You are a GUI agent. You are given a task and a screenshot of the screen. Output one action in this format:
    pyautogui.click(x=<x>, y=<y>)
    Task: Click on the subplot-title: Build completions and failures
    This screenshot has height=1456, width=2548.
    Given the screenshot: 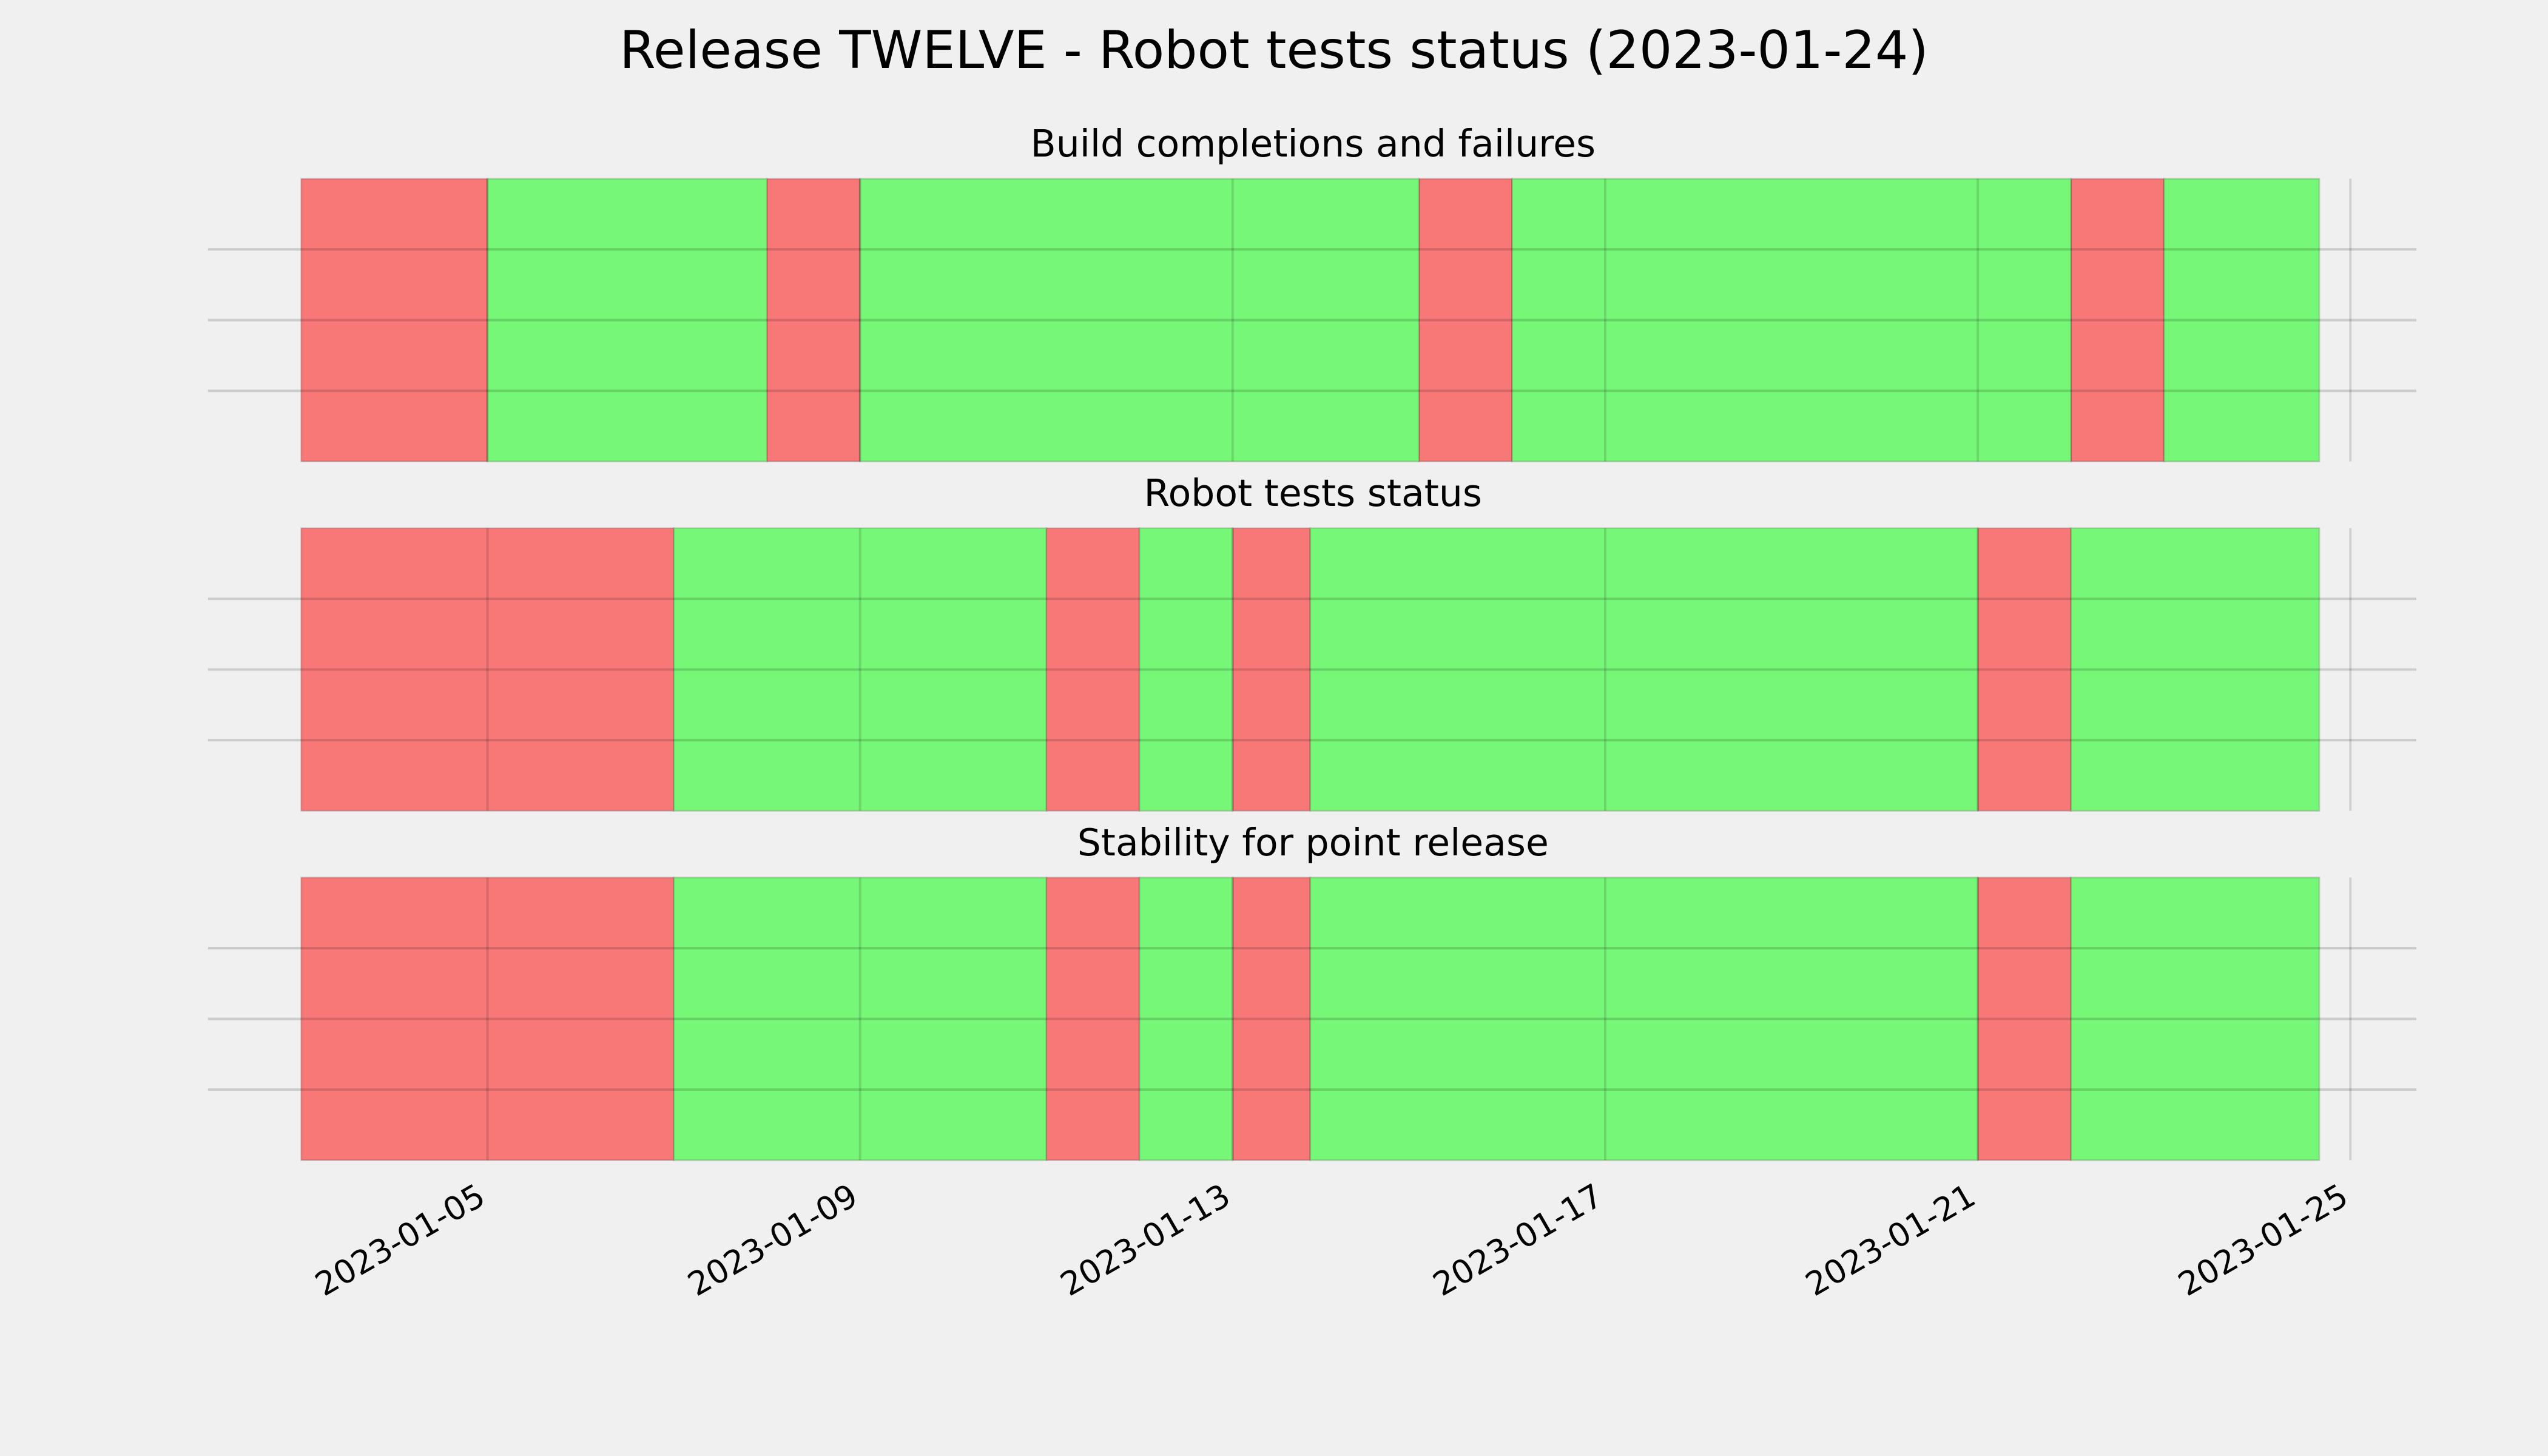 What is the action you would take?
    pyautogui.click(x=1313, y=144)
    